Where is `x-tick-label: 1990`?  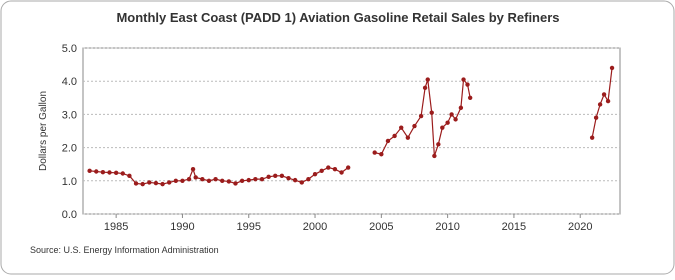 x-tick-label: 1990 is located at coordinates (182, 227).